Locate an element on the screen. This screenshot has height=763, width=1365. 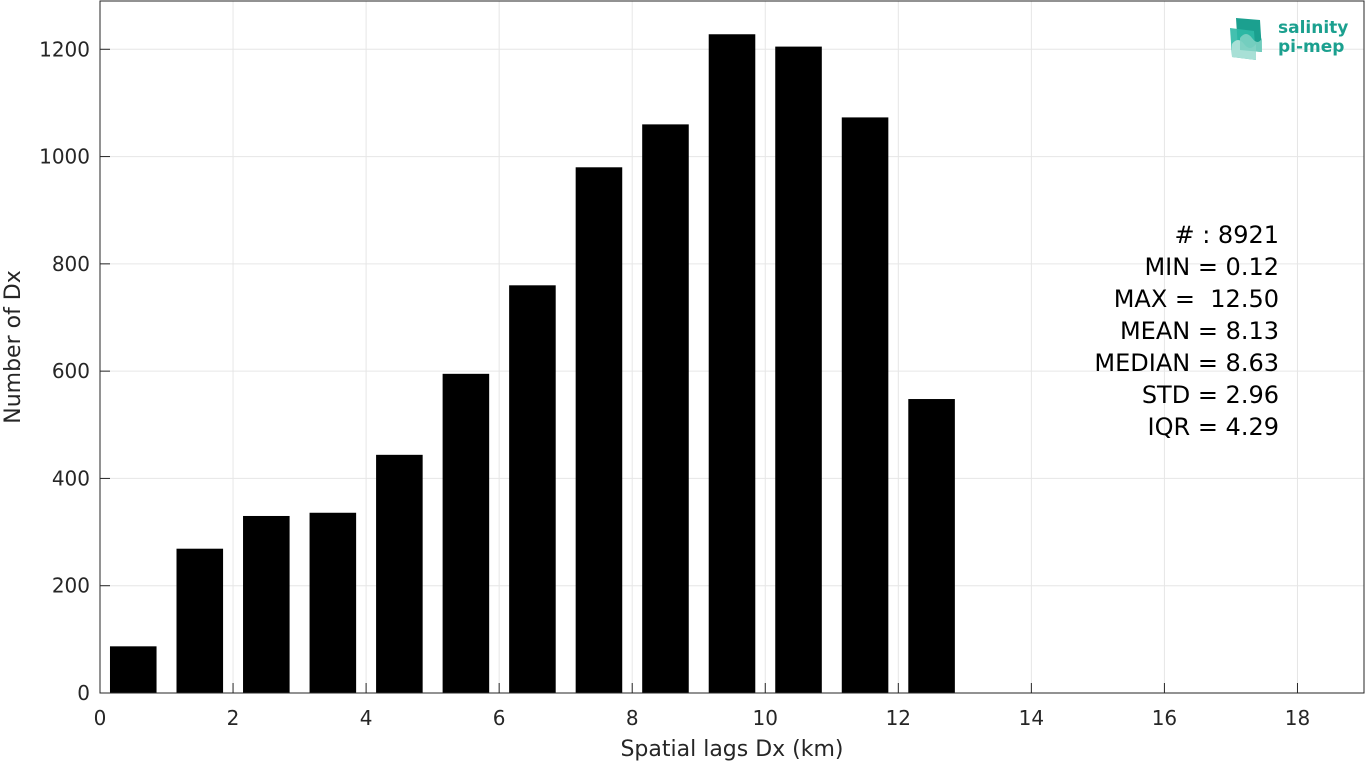
y-axis-ticks: 0 200 400 600 800 1000 1200 is located at coordinates (74, 371).